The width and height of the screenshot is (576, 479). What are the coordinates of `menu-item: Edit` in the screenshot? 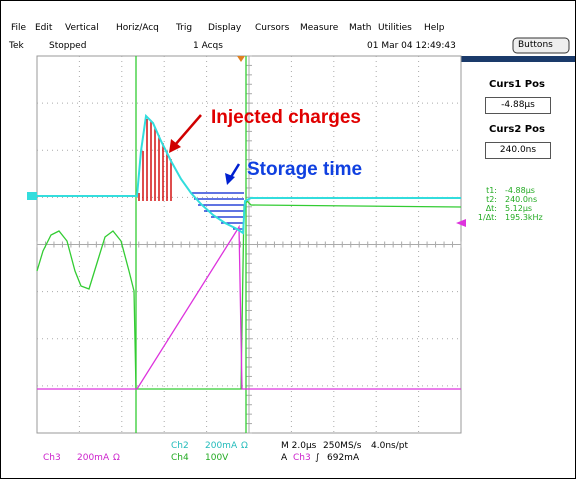 It's located at (44, 28).